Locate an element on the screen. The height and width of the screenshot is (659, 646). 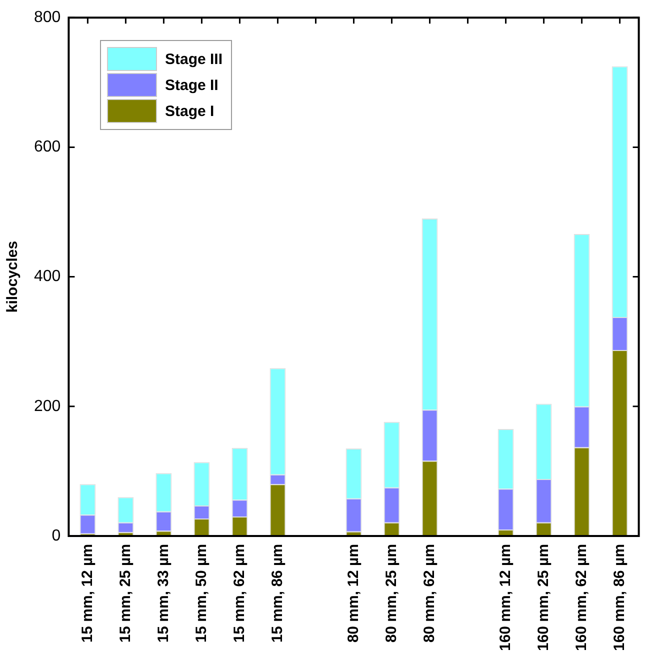
x-tick-label: 160 mm, 86 µm is located at coordinates (619, 598).